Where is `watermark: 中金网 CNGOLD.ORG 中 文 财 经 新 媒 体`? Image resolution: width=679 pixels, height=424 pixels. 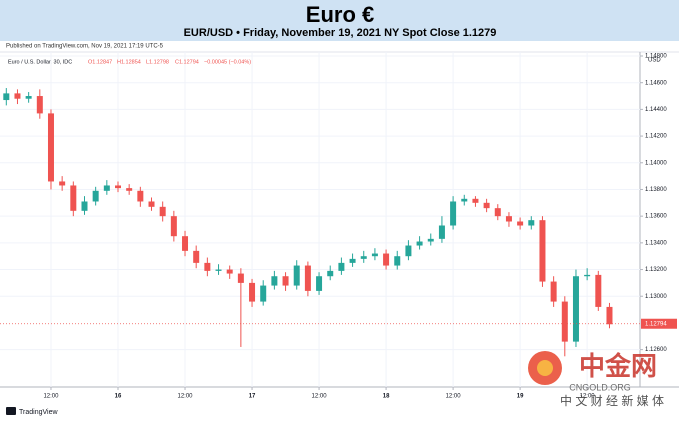
watermark: 中金网 CNGOLD.ORG 中 文 财 经 新 媒 体 is located at coordinates (596, 379).